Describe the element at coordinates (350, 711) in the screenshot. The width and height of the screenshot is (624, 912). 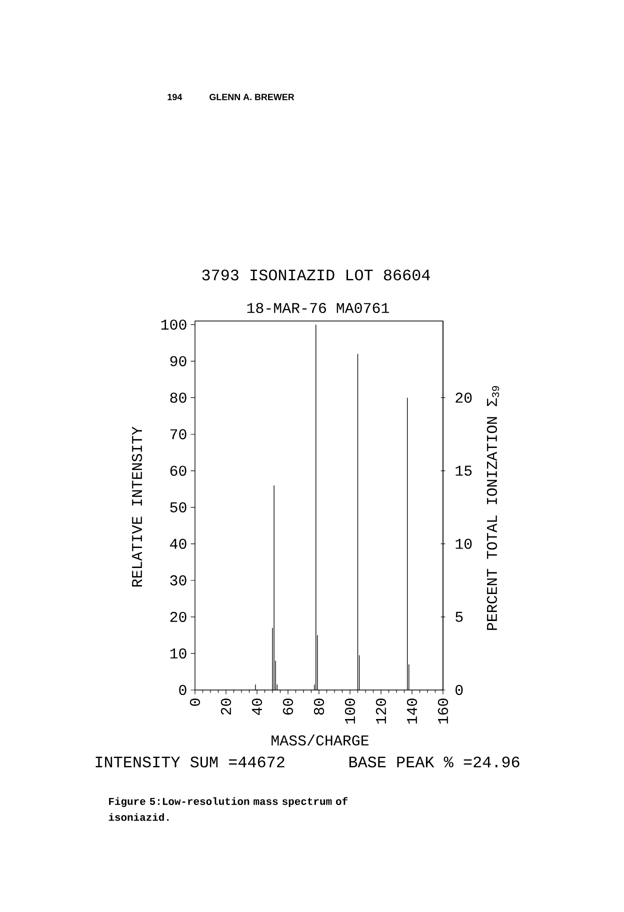
I see `x-tick-label: 100` at that location.